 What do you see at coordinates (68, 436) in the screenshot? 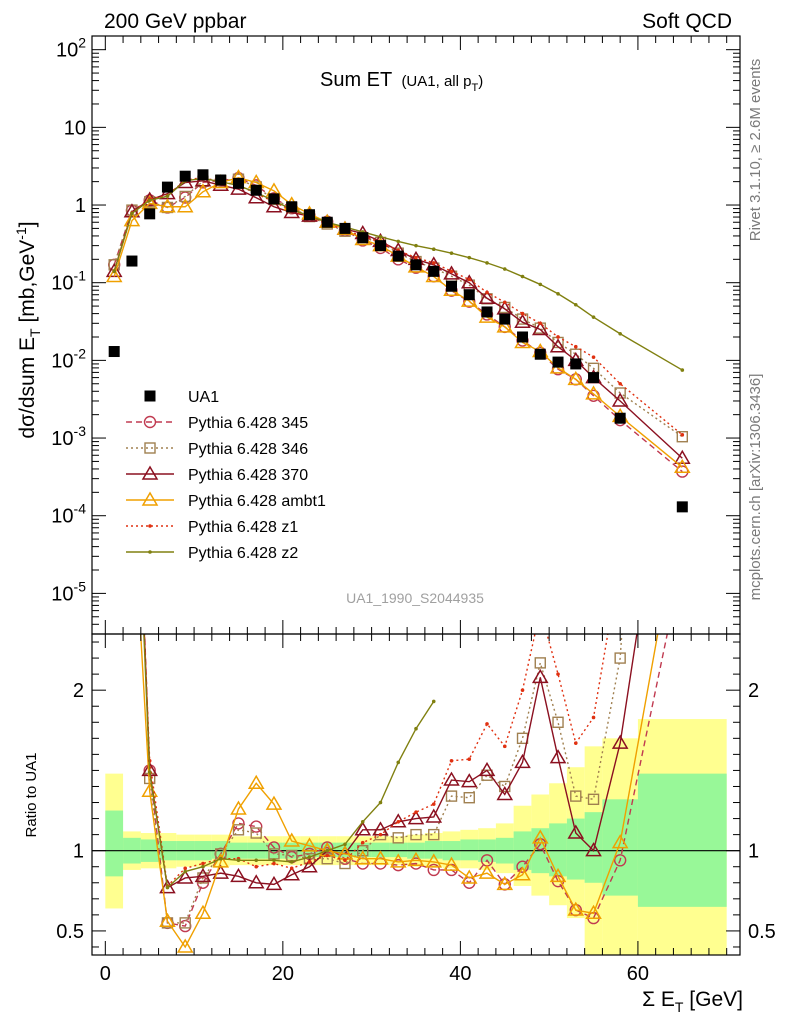
I see `main-y-tick-label: 10⁻³` at bounding box center [68, 436].